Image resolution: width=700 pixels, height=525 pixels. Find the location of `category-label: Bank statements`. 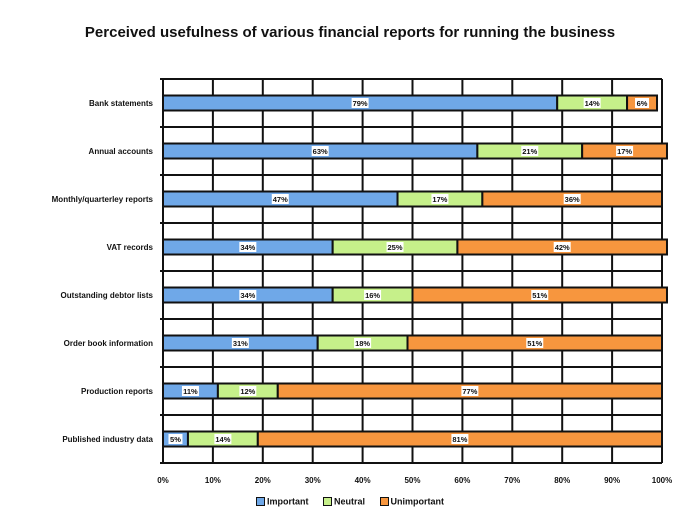

category-label: Bank statements is located at coordinates (121, 103).